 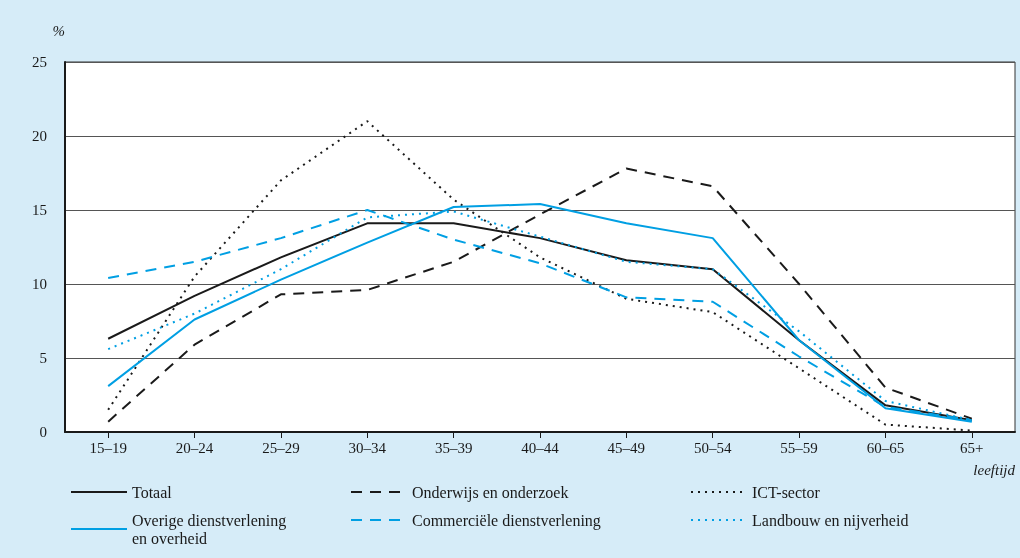 I want to click on x-tick-label: 40–44, so click(x=540, y=447).